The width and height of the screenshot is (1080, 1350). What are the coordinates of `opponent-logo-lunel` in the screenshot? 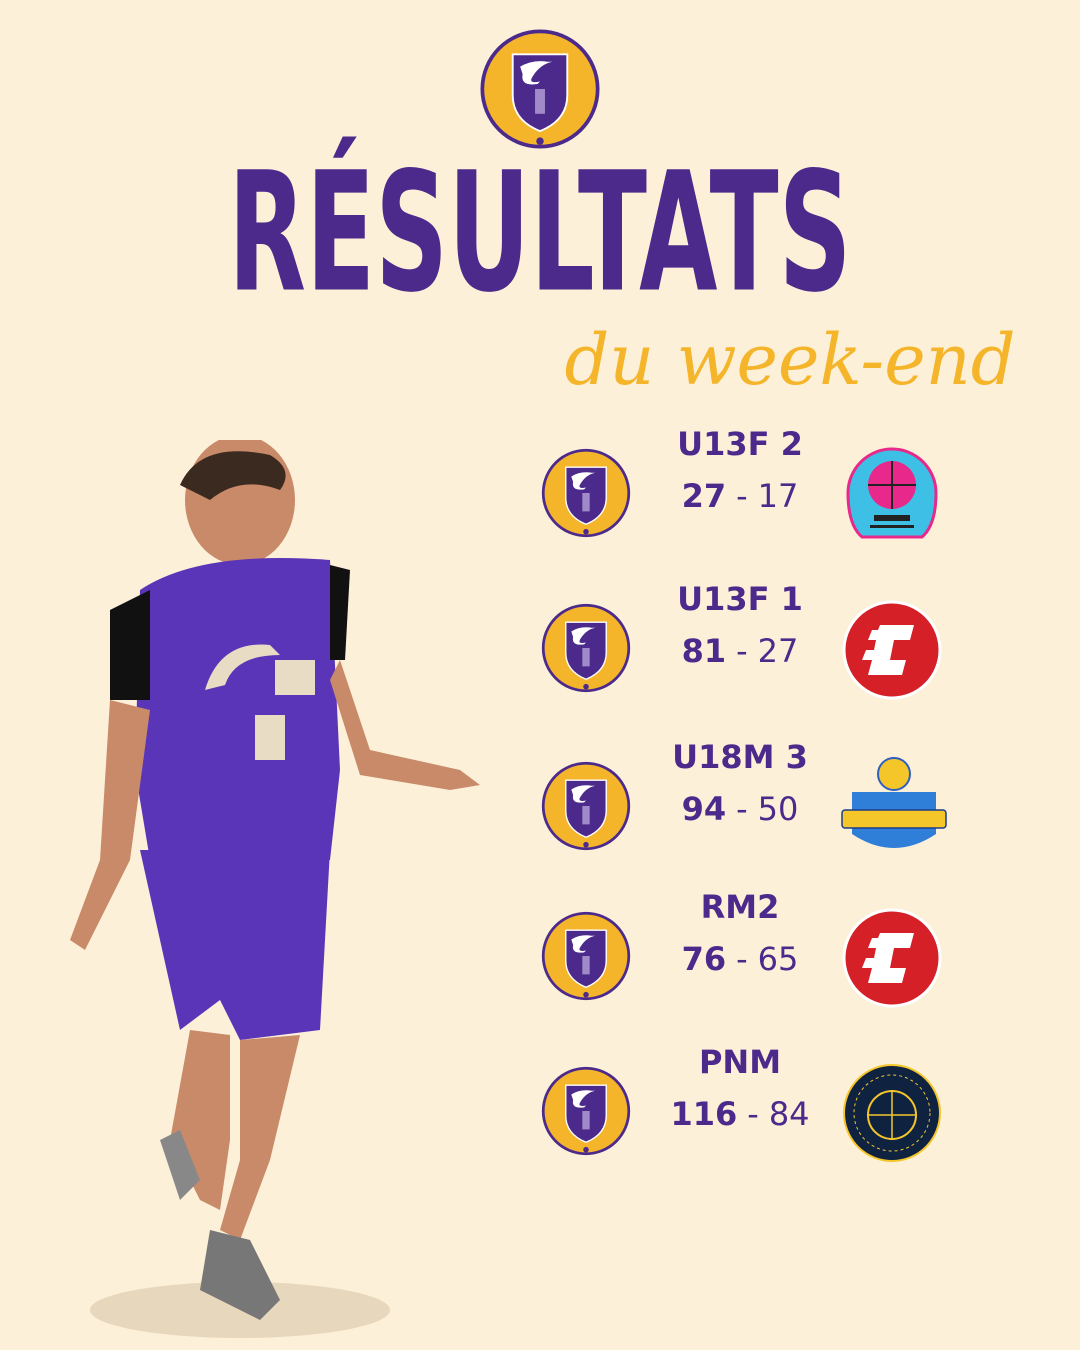 It's located at (892, 1113).